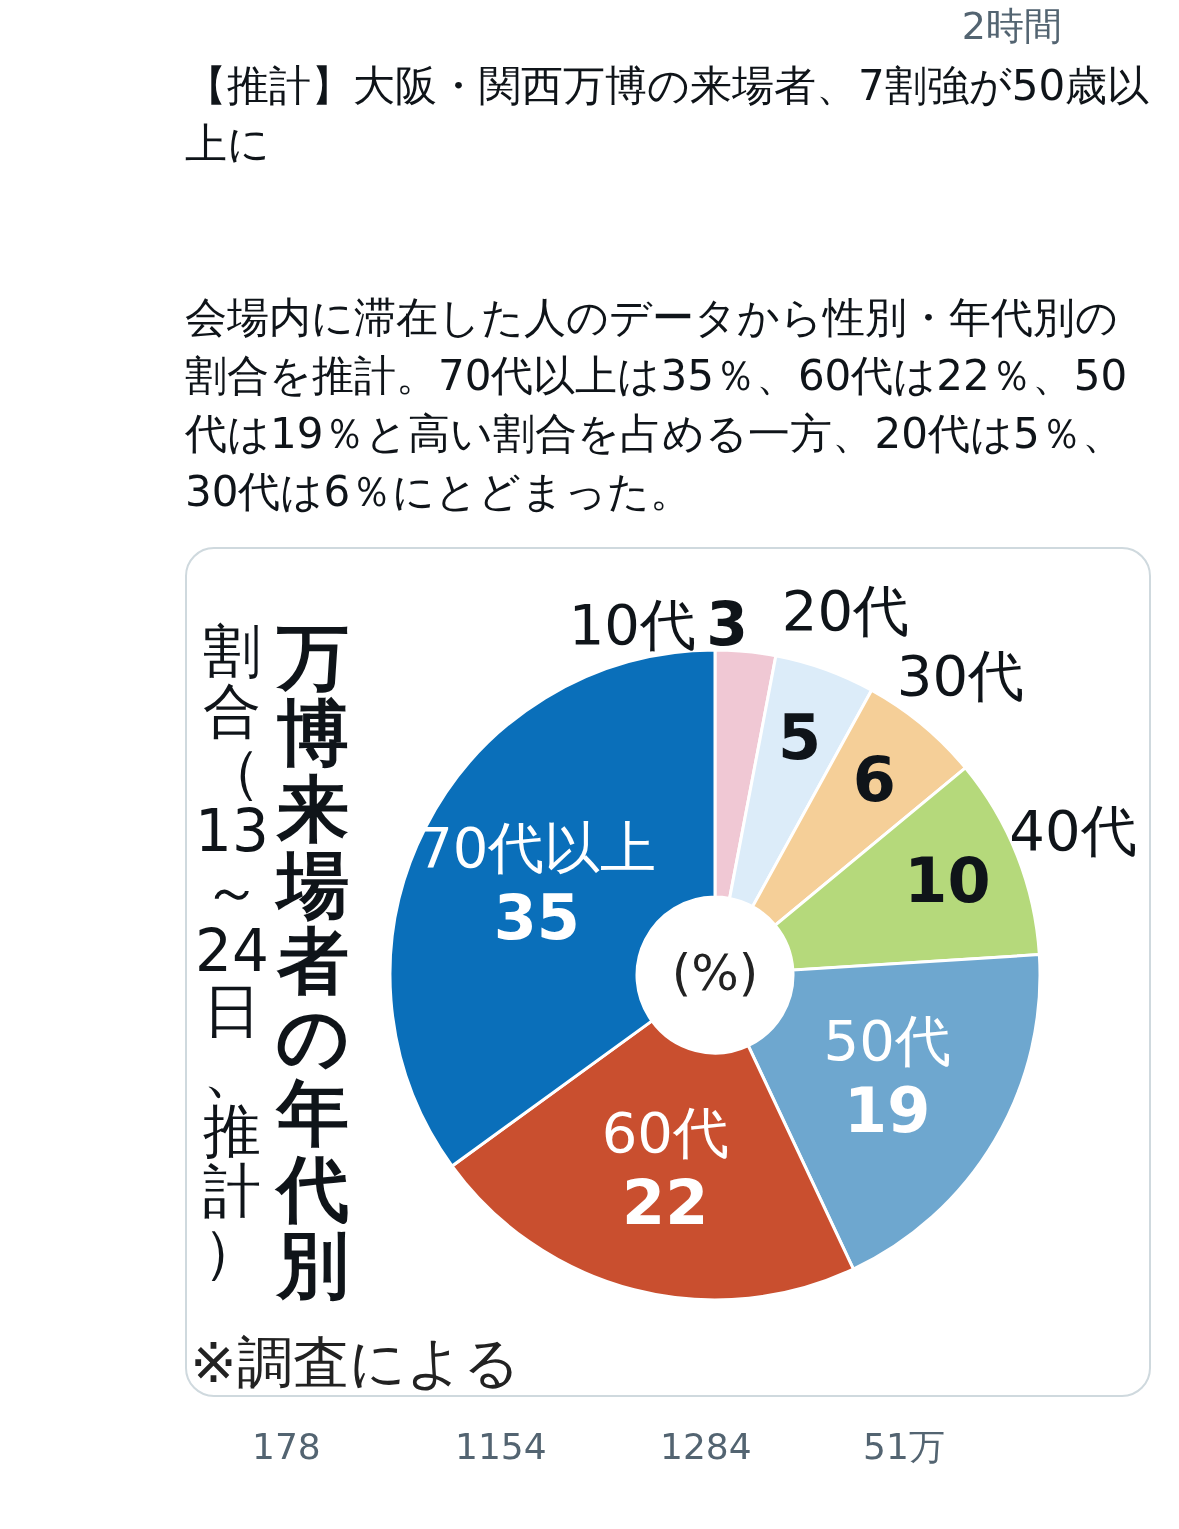 This screenshot has height=1529, width=1179. What do you see at coordinates (537, 848) in the screenshot?
I see `slice-label: 70代以上` at bounding box center [537, 848].